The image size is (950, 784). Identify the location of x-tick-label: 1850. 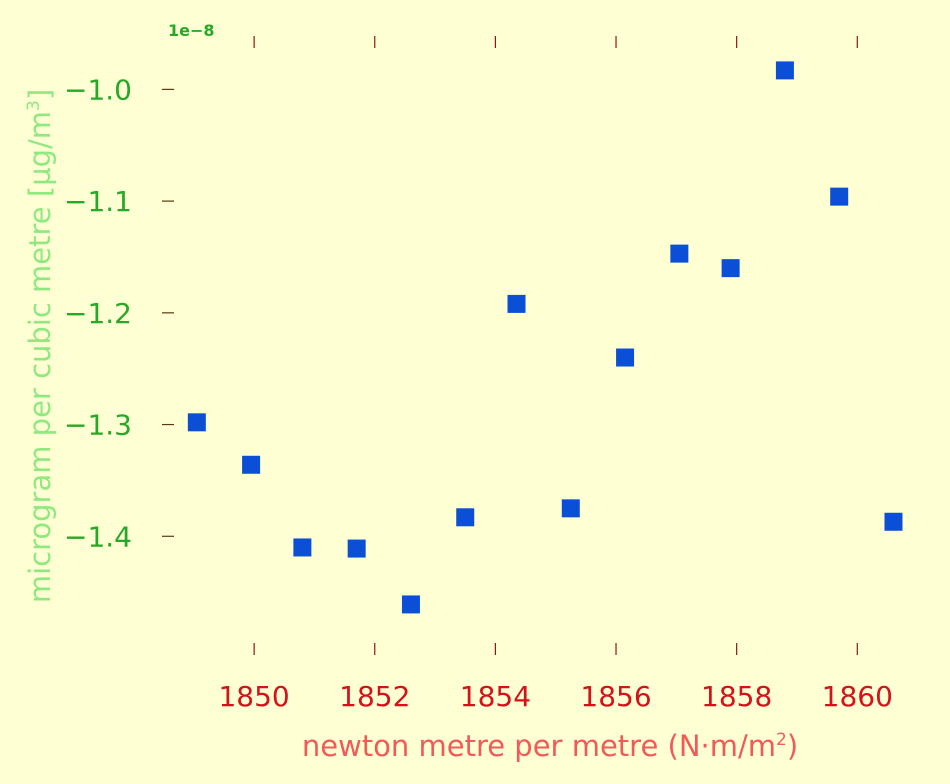
(253, 696).